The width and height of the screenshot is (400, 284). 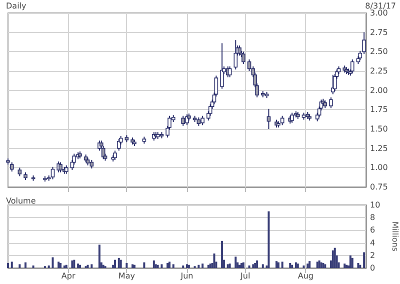 I want to click on y-tick-label: 2.25, so click(x=379, y=71).